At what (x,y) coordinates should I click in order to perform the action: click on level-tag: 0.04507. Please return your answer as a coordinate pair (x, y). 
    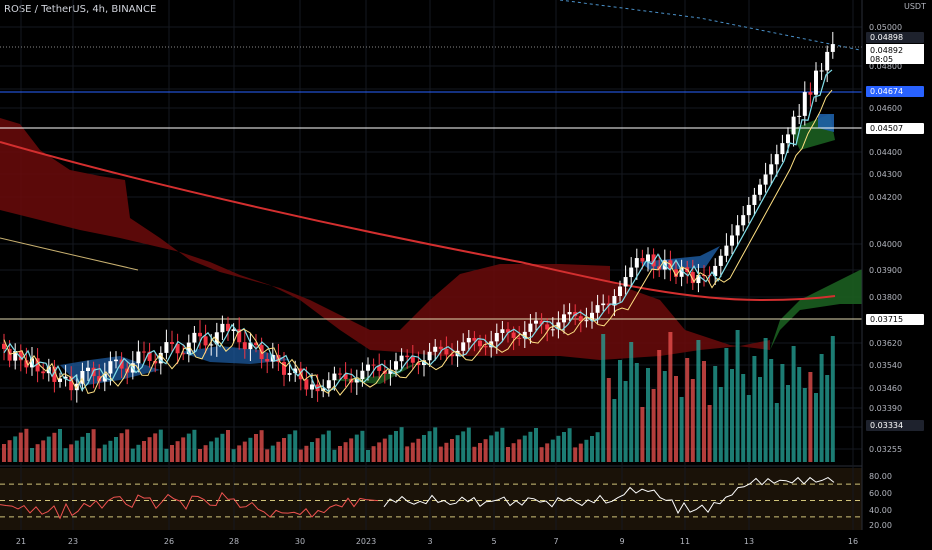
    Looking at the image, I should click on (886, 128).